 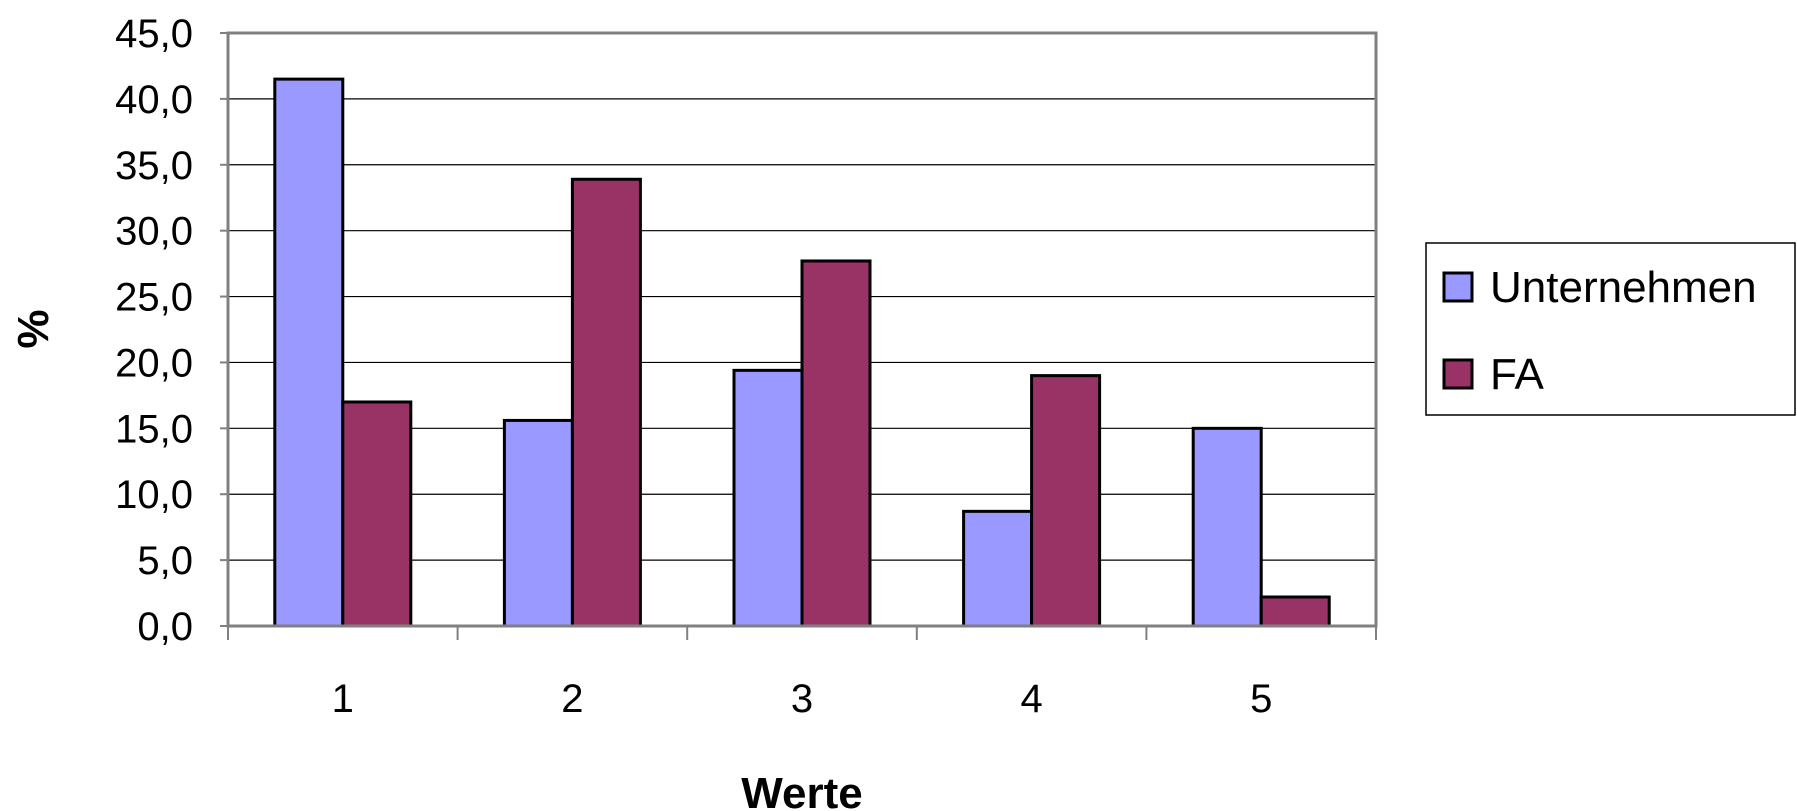 What do you see at coordinates (1261, 699) in the screenshot?
I see `x-tick-label: 5` at bounding box center [1261, 699].